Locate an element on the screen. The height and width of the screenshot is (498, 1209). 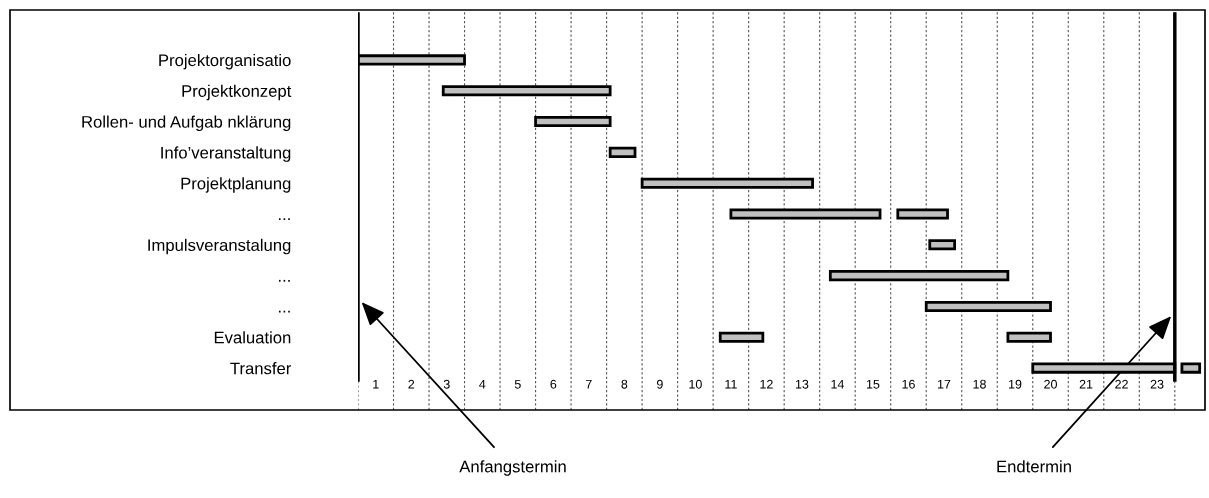
x-tick-label: 11 is located at coordinates (731, 384).